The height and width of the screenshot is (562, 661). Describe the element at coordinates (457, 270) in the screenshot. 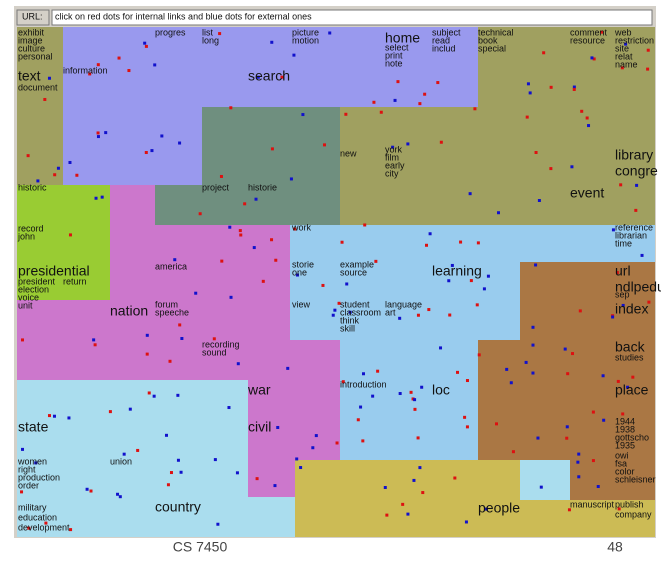

I see `map-label: learning` at that location.